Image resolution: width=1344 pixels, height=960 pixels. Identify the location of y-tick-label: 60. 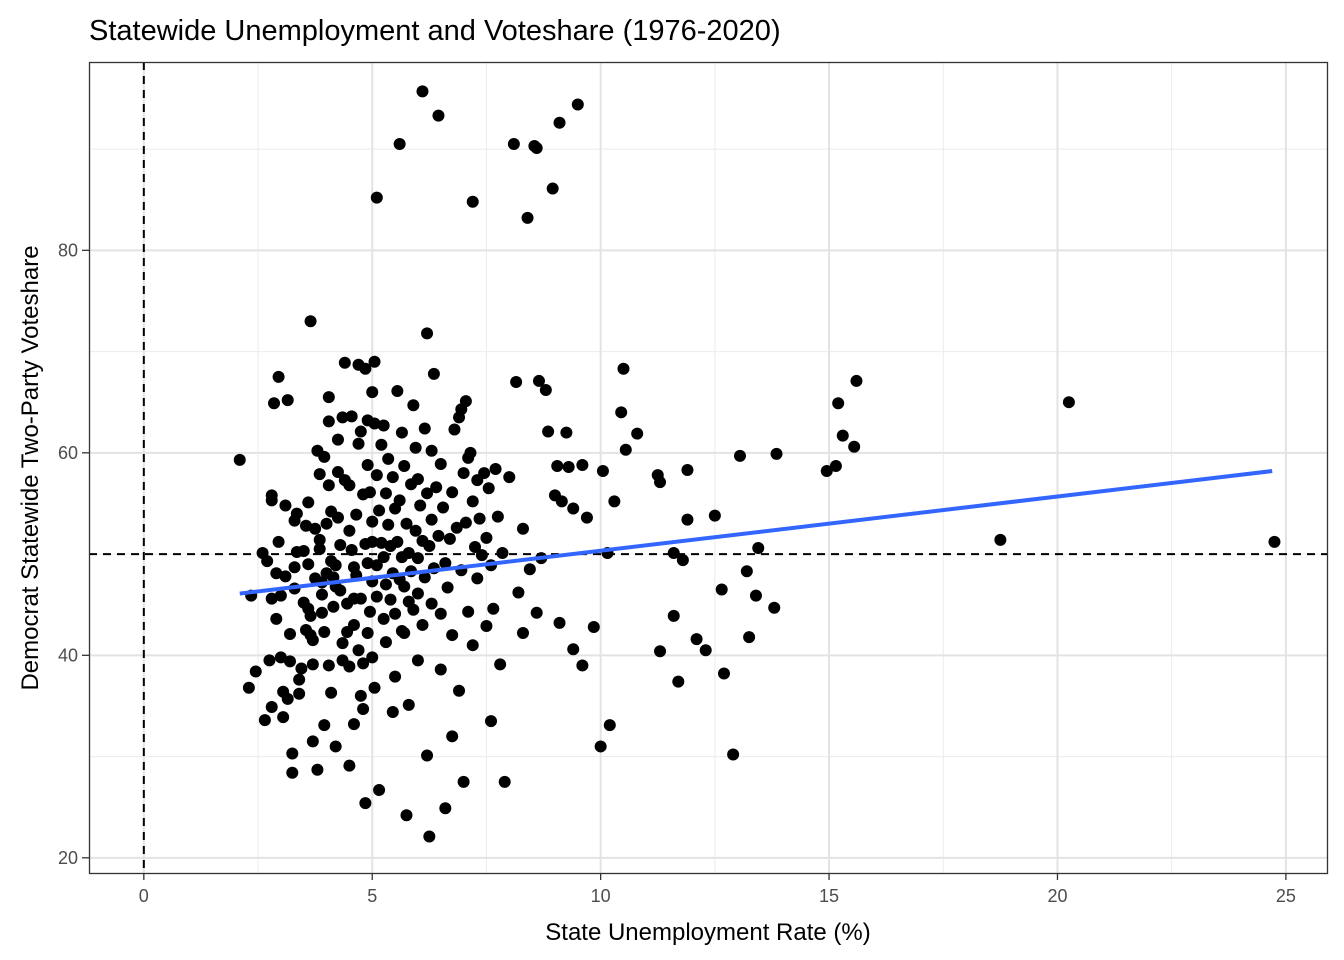
(68, 453).